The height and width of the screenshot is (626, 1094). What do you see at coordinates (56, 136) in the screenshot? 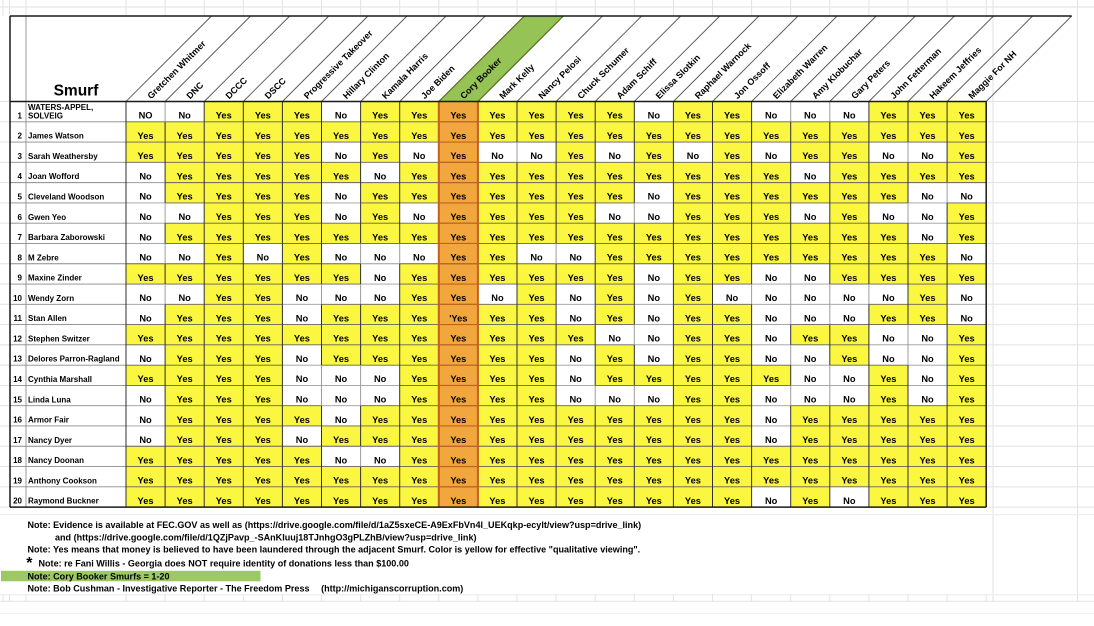
I see `svg-text: James Watson` at bounding box center [56, 136].